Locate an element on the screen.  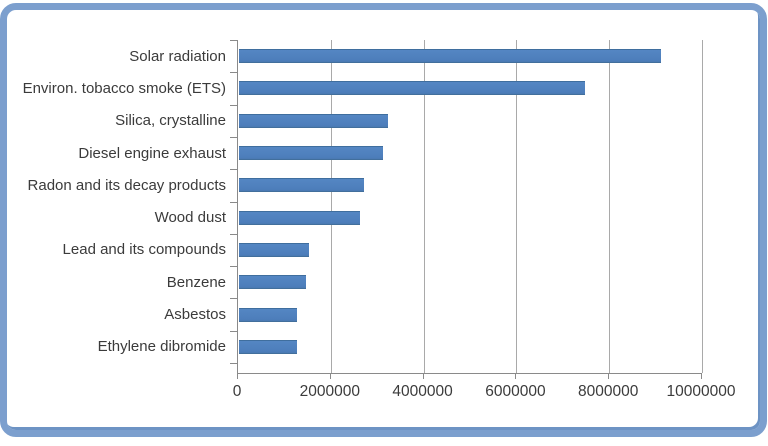
x-tick-label: 8000000 is located at coordinates (608, 391).